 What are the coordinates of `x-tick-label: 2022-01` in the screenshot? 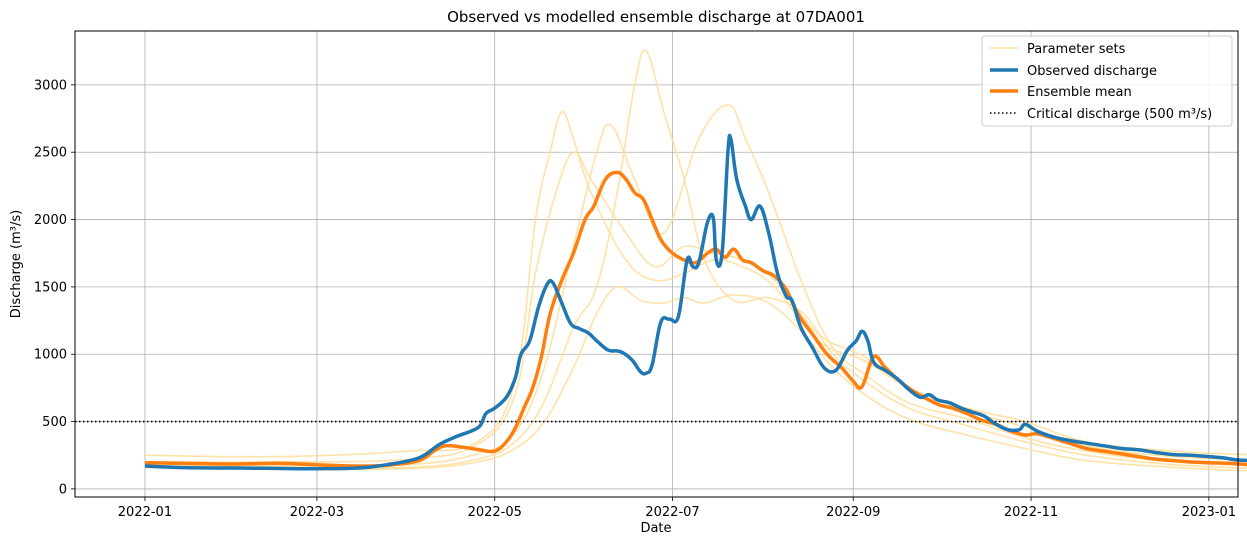 It's located at (145, 512).